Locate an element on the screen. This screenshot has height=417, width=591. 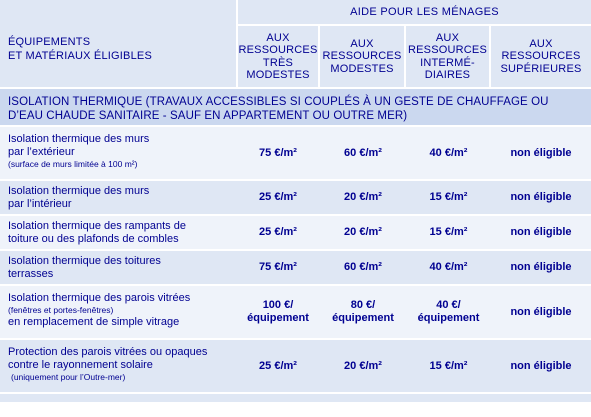
row-note: (surface de murs limitée à 100 m²) is located at coordinates (73, 164).